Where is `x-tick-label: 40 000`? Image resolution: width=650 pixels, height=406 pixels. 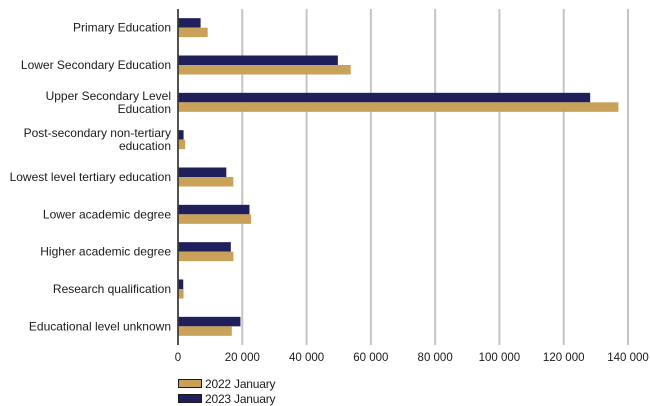 x-tick-label: 40 000 is located at coordinates (306, 358).